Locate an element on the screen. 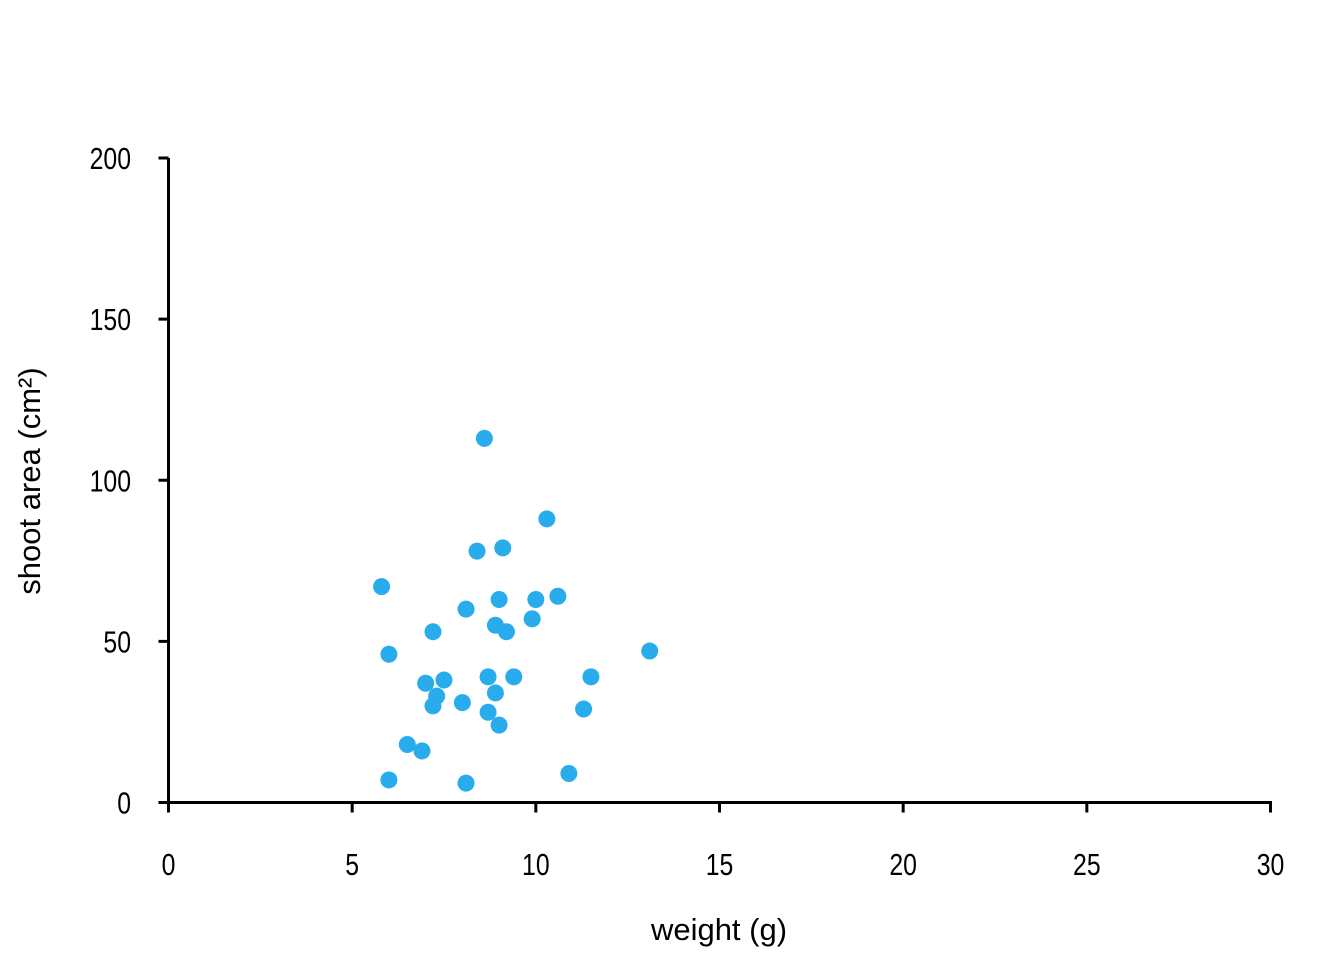 The width and height of the screenshot is (1344, 960). x-tick-label: 20 is located at coordinates (903, 864).